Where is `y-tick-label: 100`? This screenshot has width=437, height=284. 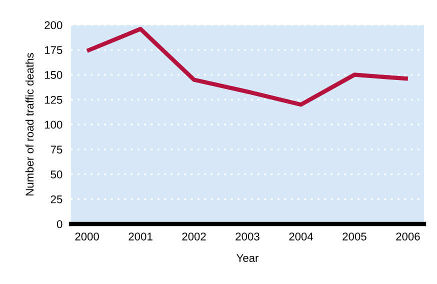 y-tick-label: 100 is located at coordinates (53, 124).